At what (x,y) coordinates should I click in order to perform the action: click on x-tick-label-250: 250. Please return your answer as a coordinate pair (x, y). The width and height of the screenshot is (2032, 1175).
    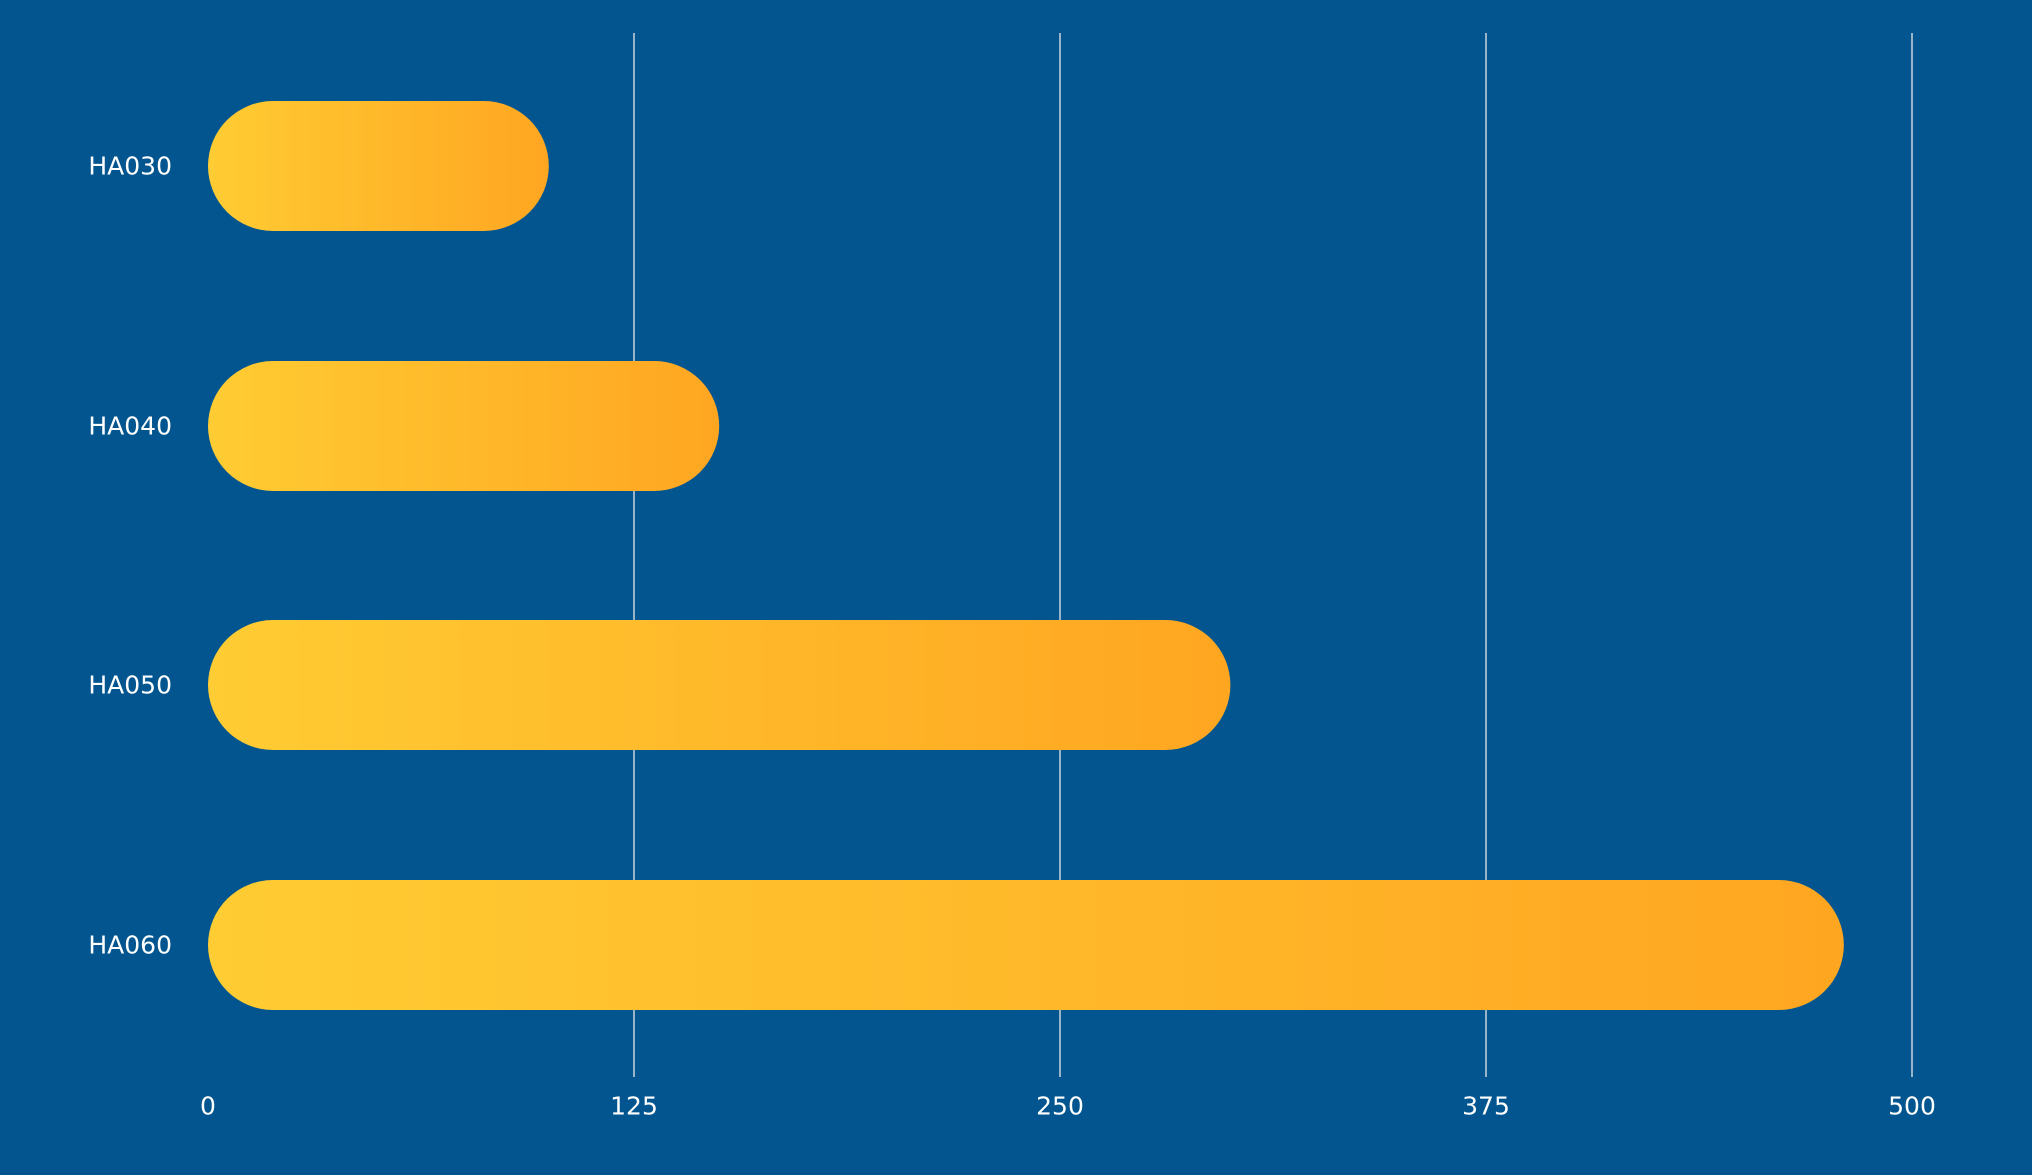
    Looking at the image, I should click on (1060, 1106).